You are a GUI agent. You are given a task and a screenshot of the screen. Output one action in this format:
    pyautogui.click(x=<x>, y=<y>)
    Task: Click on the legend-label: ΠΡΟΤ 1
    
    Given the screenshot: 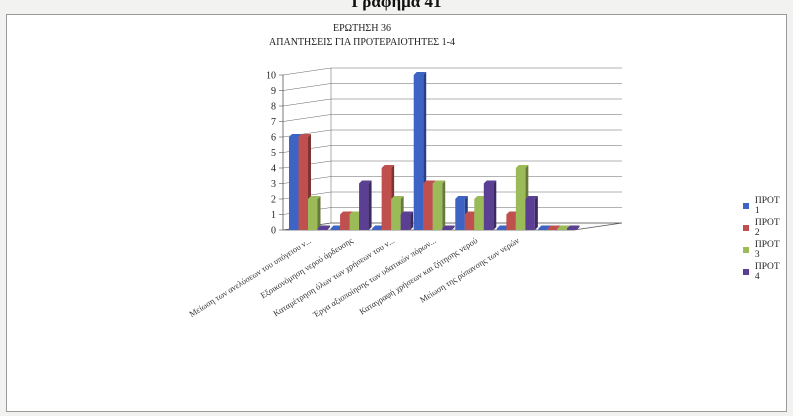 What is the action you would take?
    pyautogui.click(x=767, y=206)
    